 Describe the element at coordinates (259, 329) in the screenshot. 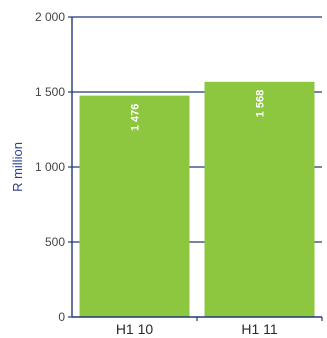

I see `x-category-label: H1 11` at that location.